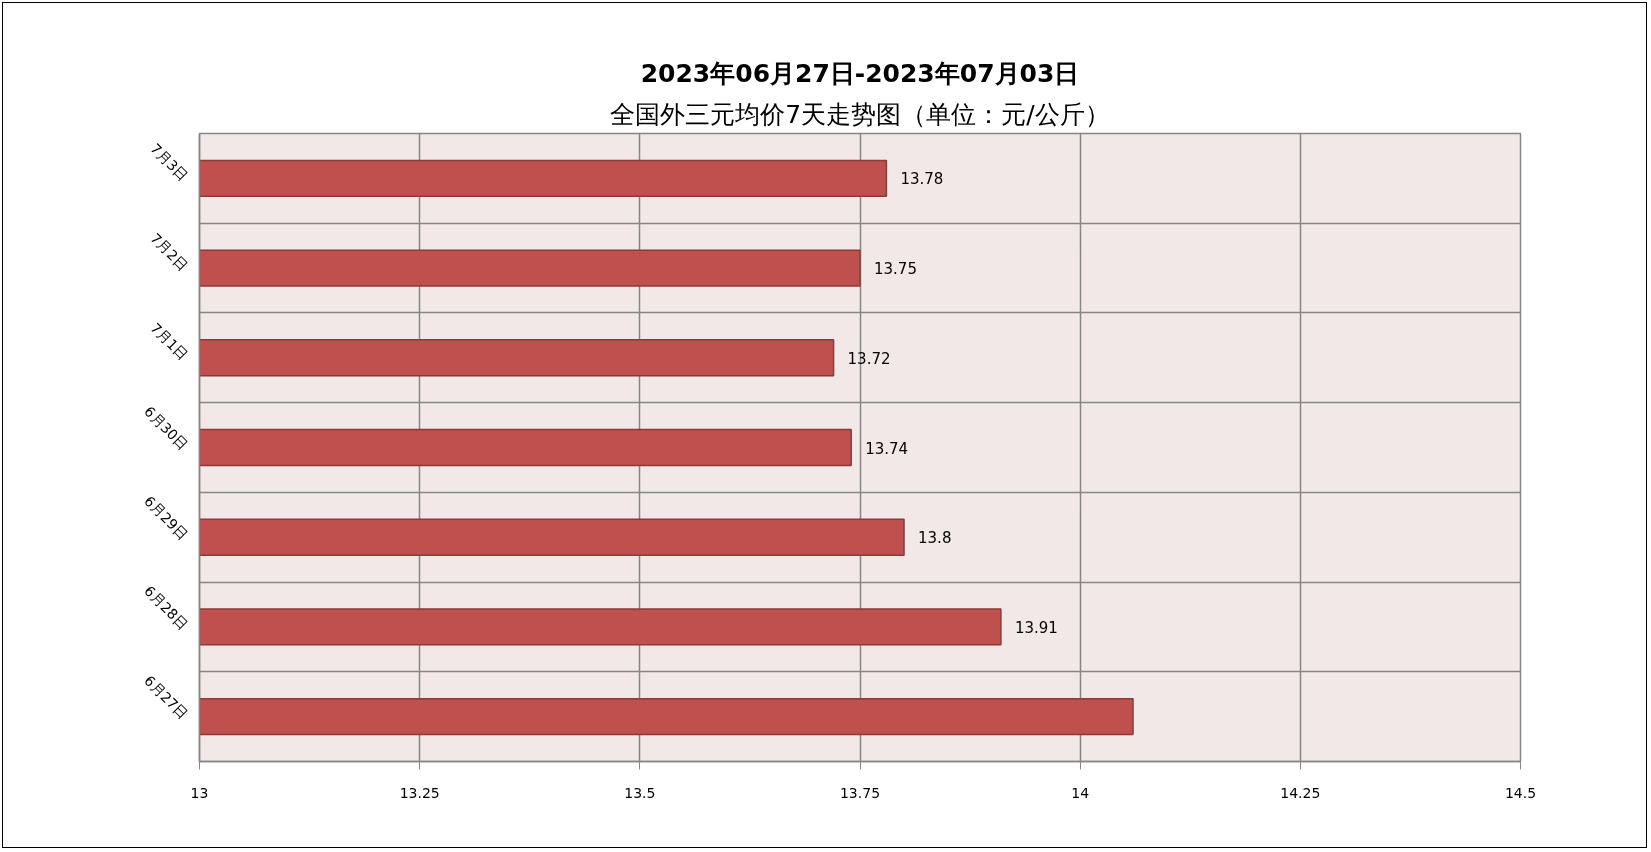 The height and width of the screenshot is (852, 1651). What do you see at coordinates (1036, 627) in the screenshot?
I see `data-label: 13.91` at bounding box center [1036, 627].